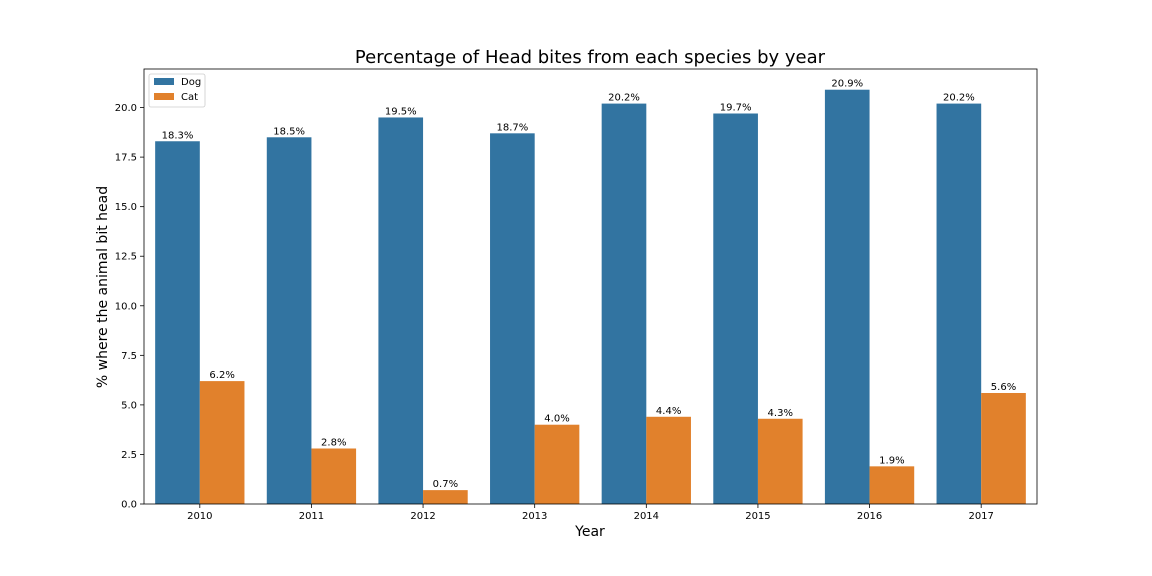  What do you see at coordinates (289, 320) in the screenshot?
I see `bar-dog-2011` at bounding box center [289, 320].